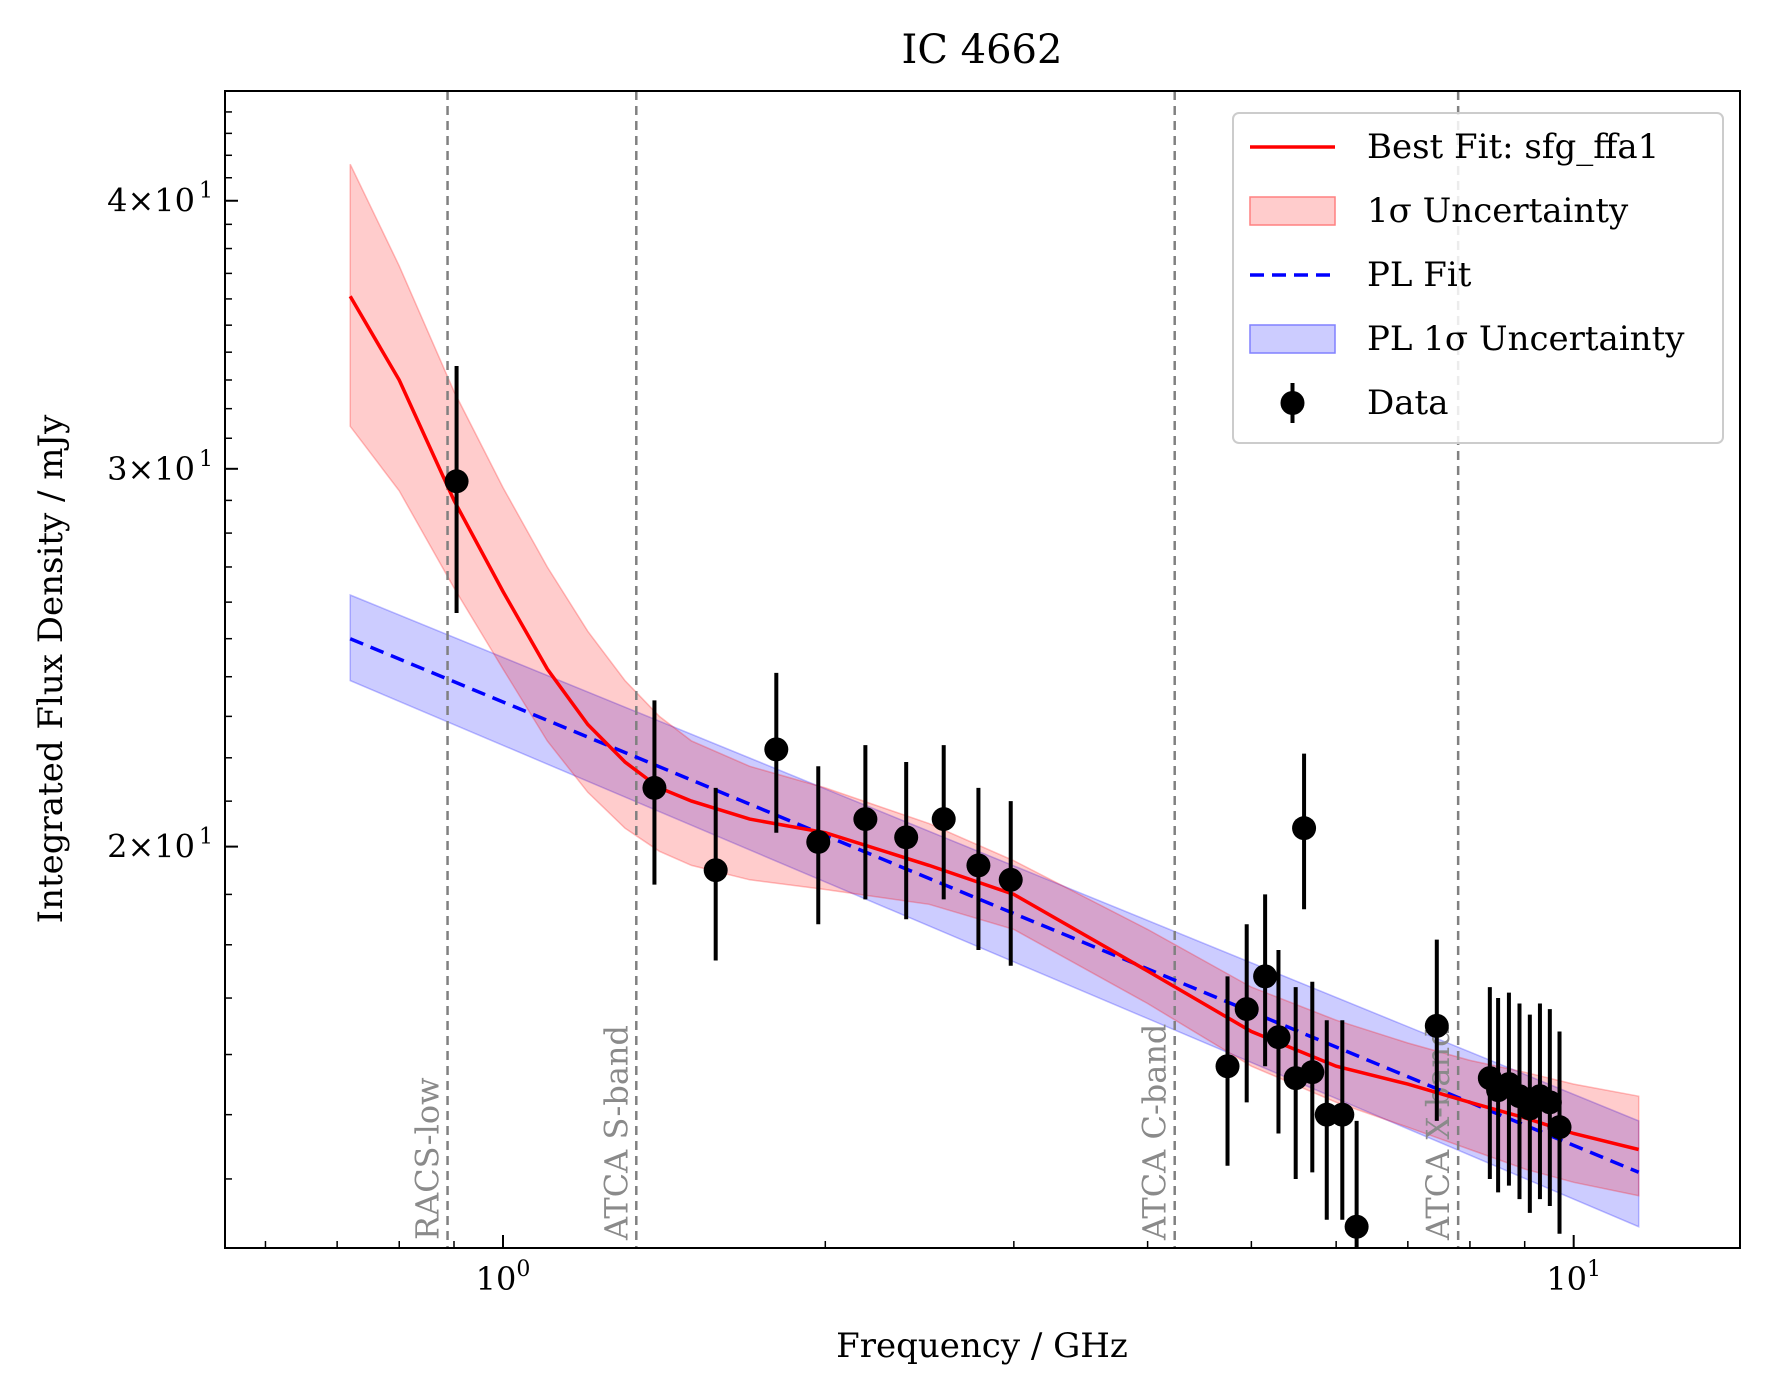  Describe the element at coordinates (151, 201) in the screenshot. I see `y-tick-label: 4×10` at that location.